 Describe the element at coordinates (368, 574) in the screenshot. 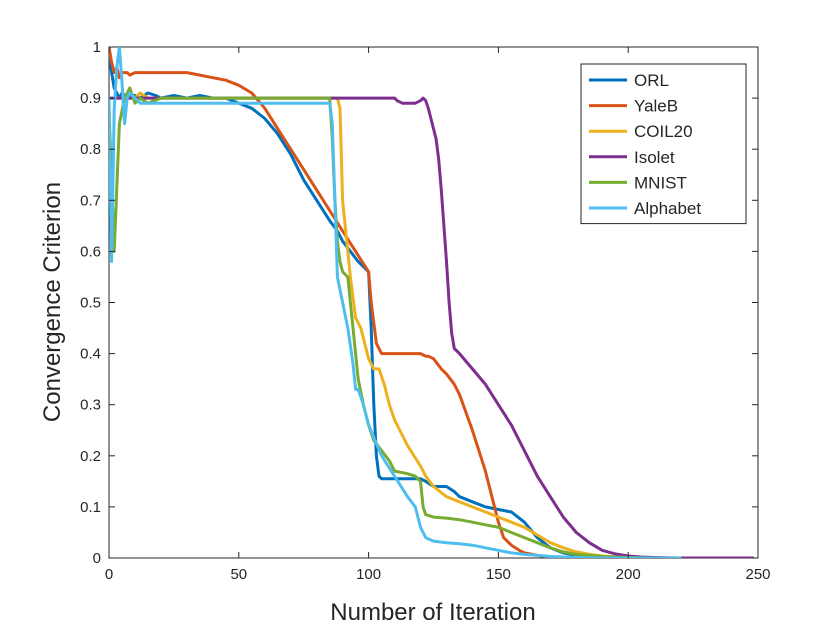

I see `x-tick-label: 100` at that location.